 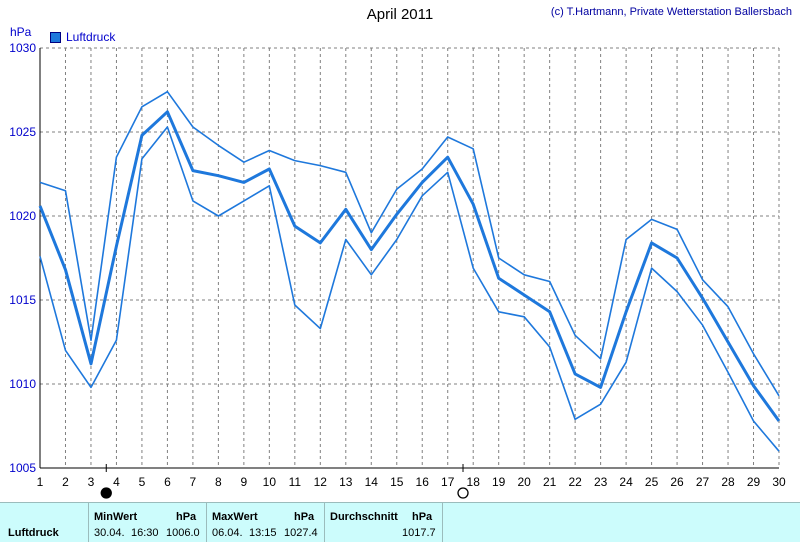 I want to click on x-tick-label-16: 16, so click(x=423, y=482).